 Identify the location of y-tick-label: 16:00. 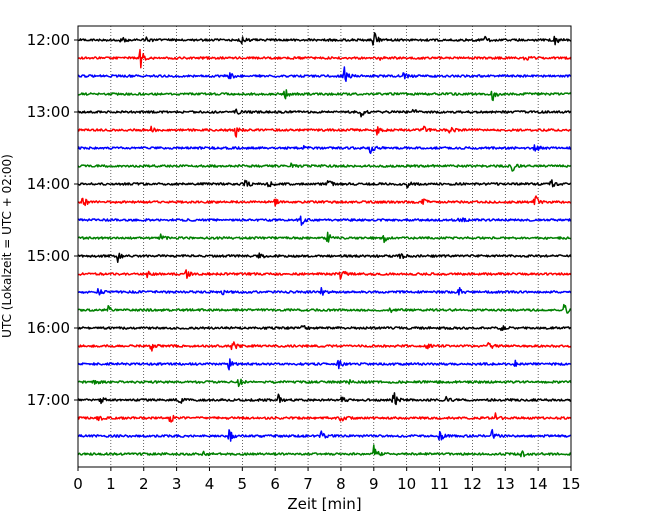
(48, 328).